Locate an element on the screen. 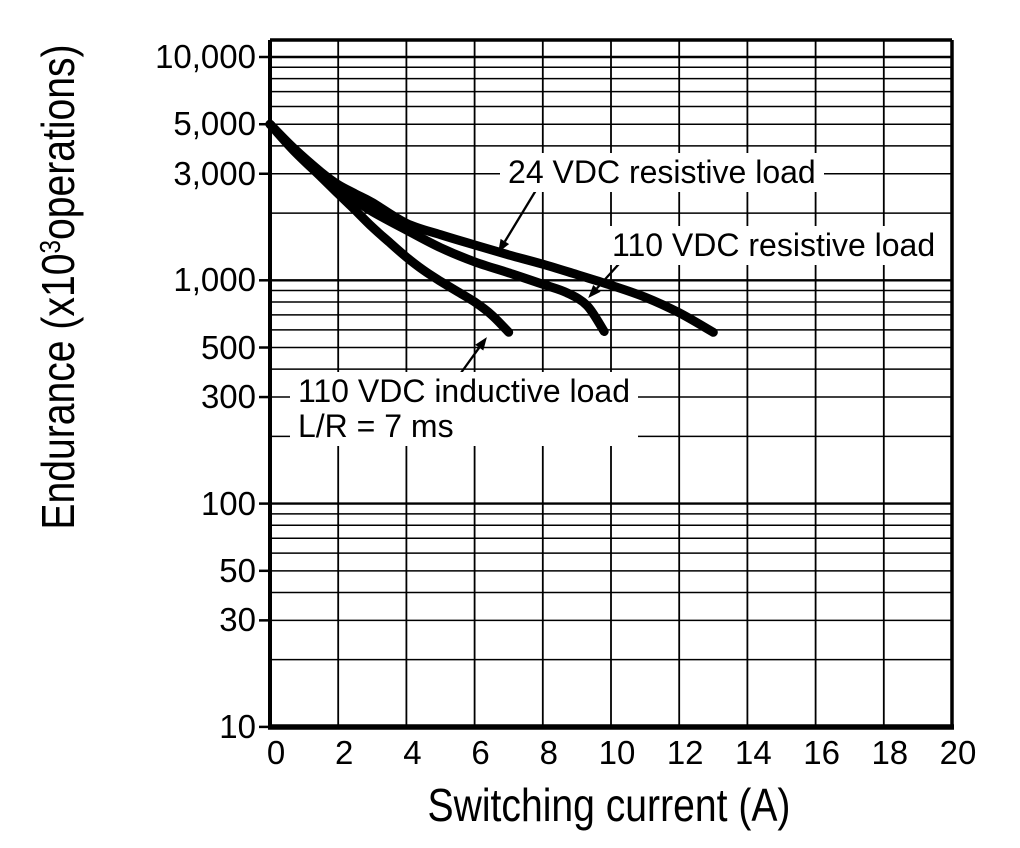 The width and height of the screenshot is (1020, 848). x-tick-label-18: 18 is located at coordinates (890, 752).